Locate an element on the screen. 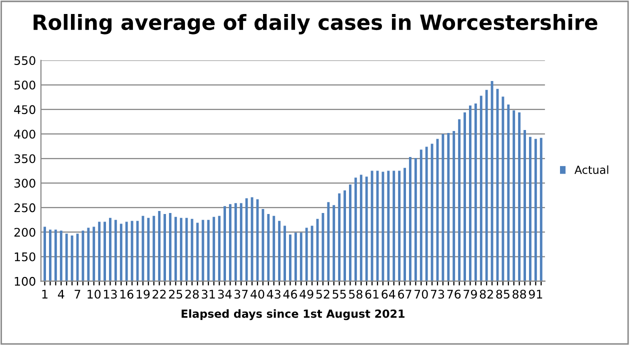  y-tick-label: 450 is located at coordinates (25, 109).